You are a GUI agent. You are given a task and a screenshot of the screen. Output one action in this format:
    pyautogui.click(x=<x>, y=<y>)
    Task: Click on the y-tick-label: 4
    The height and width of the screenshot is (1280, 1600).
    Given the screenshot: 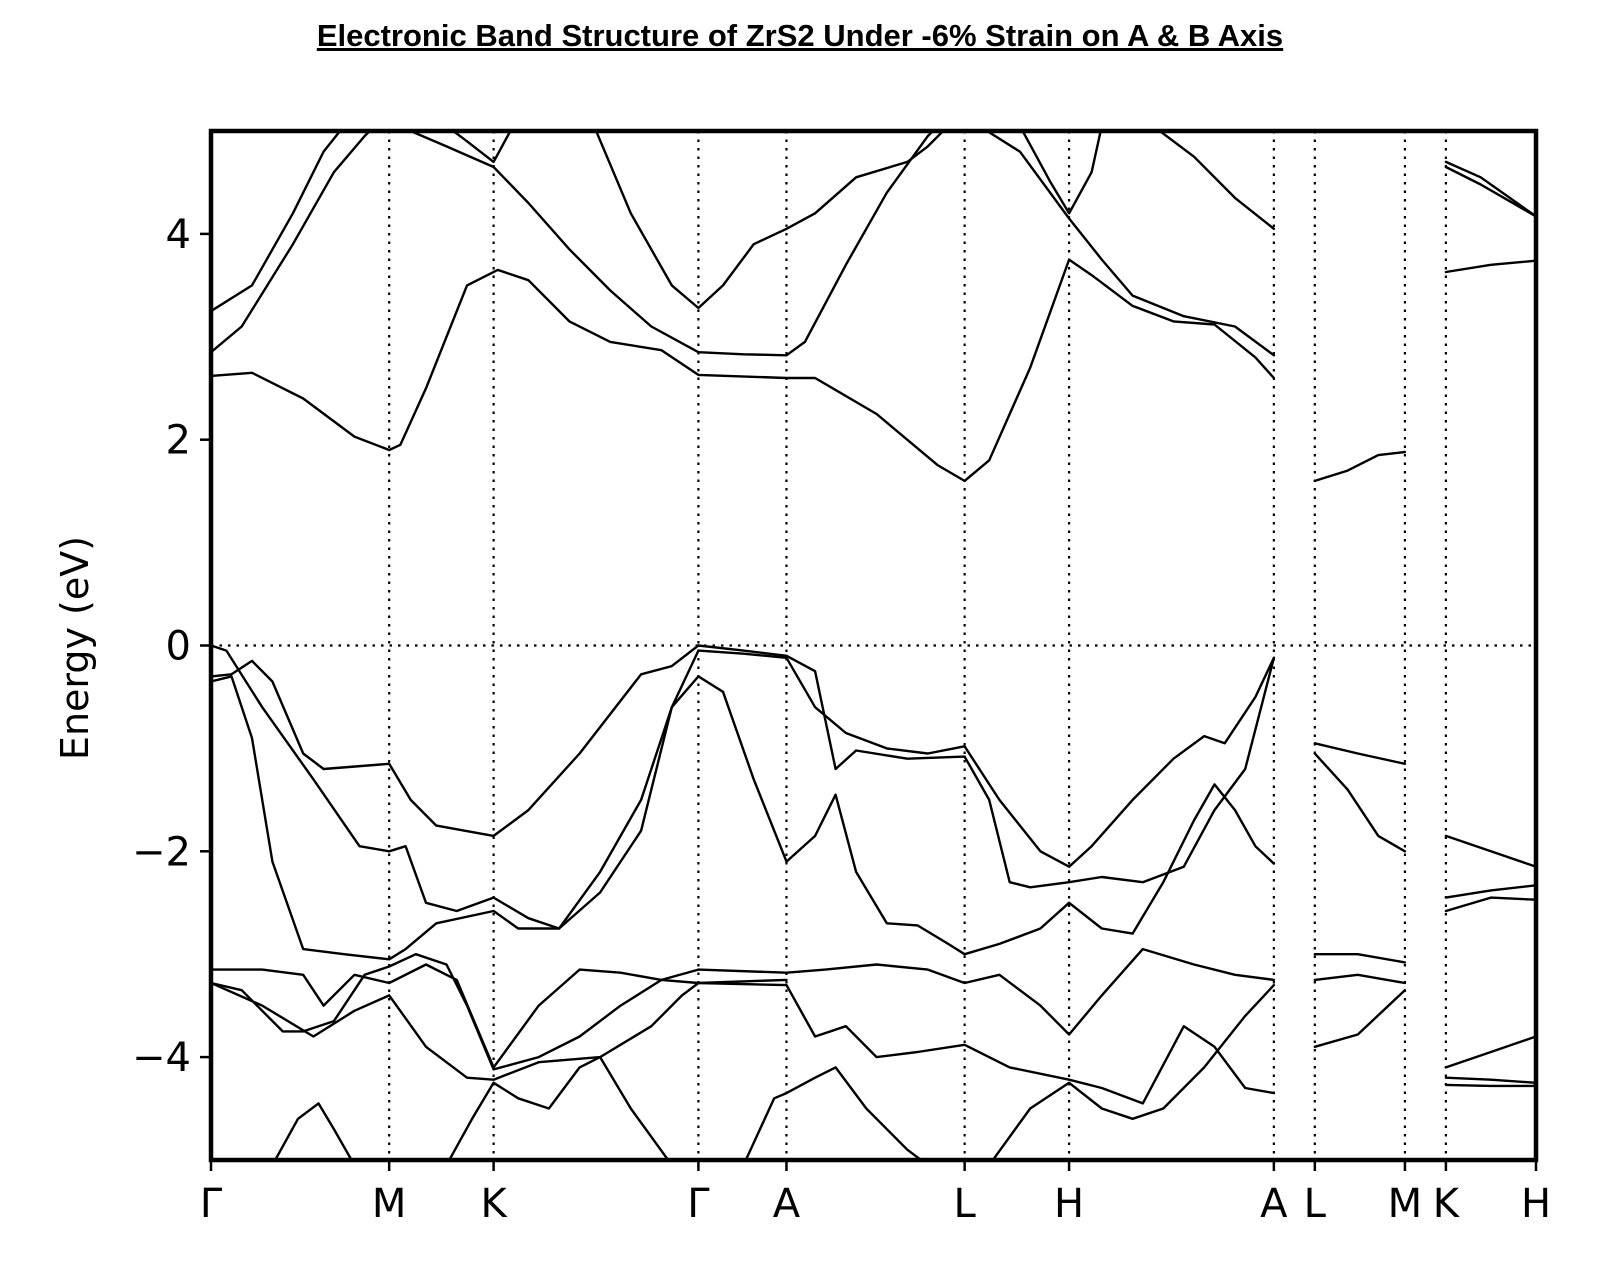 What is the action you would take?
    pyautogui.click(x=178, y=235)
    